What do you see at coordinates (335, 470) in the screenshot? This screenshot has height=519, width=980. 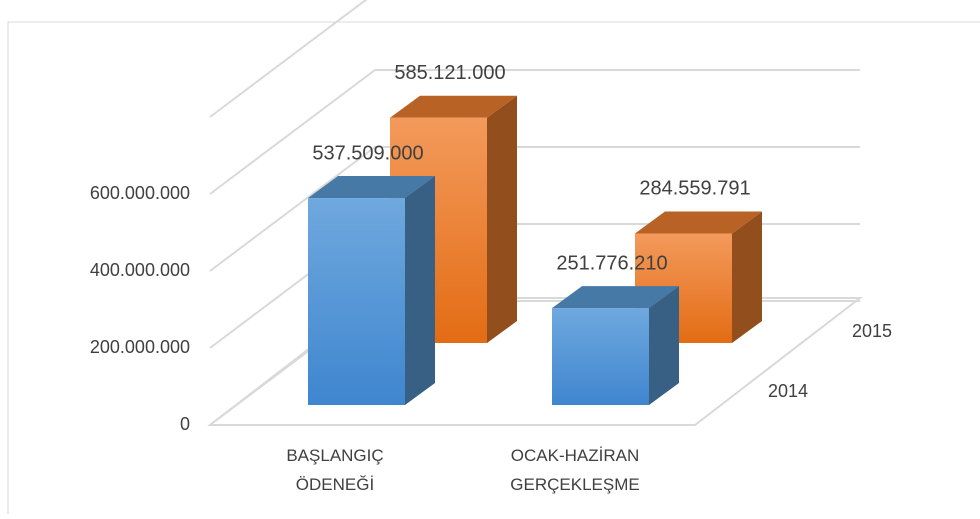 I see `x-tick-label: BAŞLANGIÇ ÖDENEĞİ` at bounding box center [335, 470].